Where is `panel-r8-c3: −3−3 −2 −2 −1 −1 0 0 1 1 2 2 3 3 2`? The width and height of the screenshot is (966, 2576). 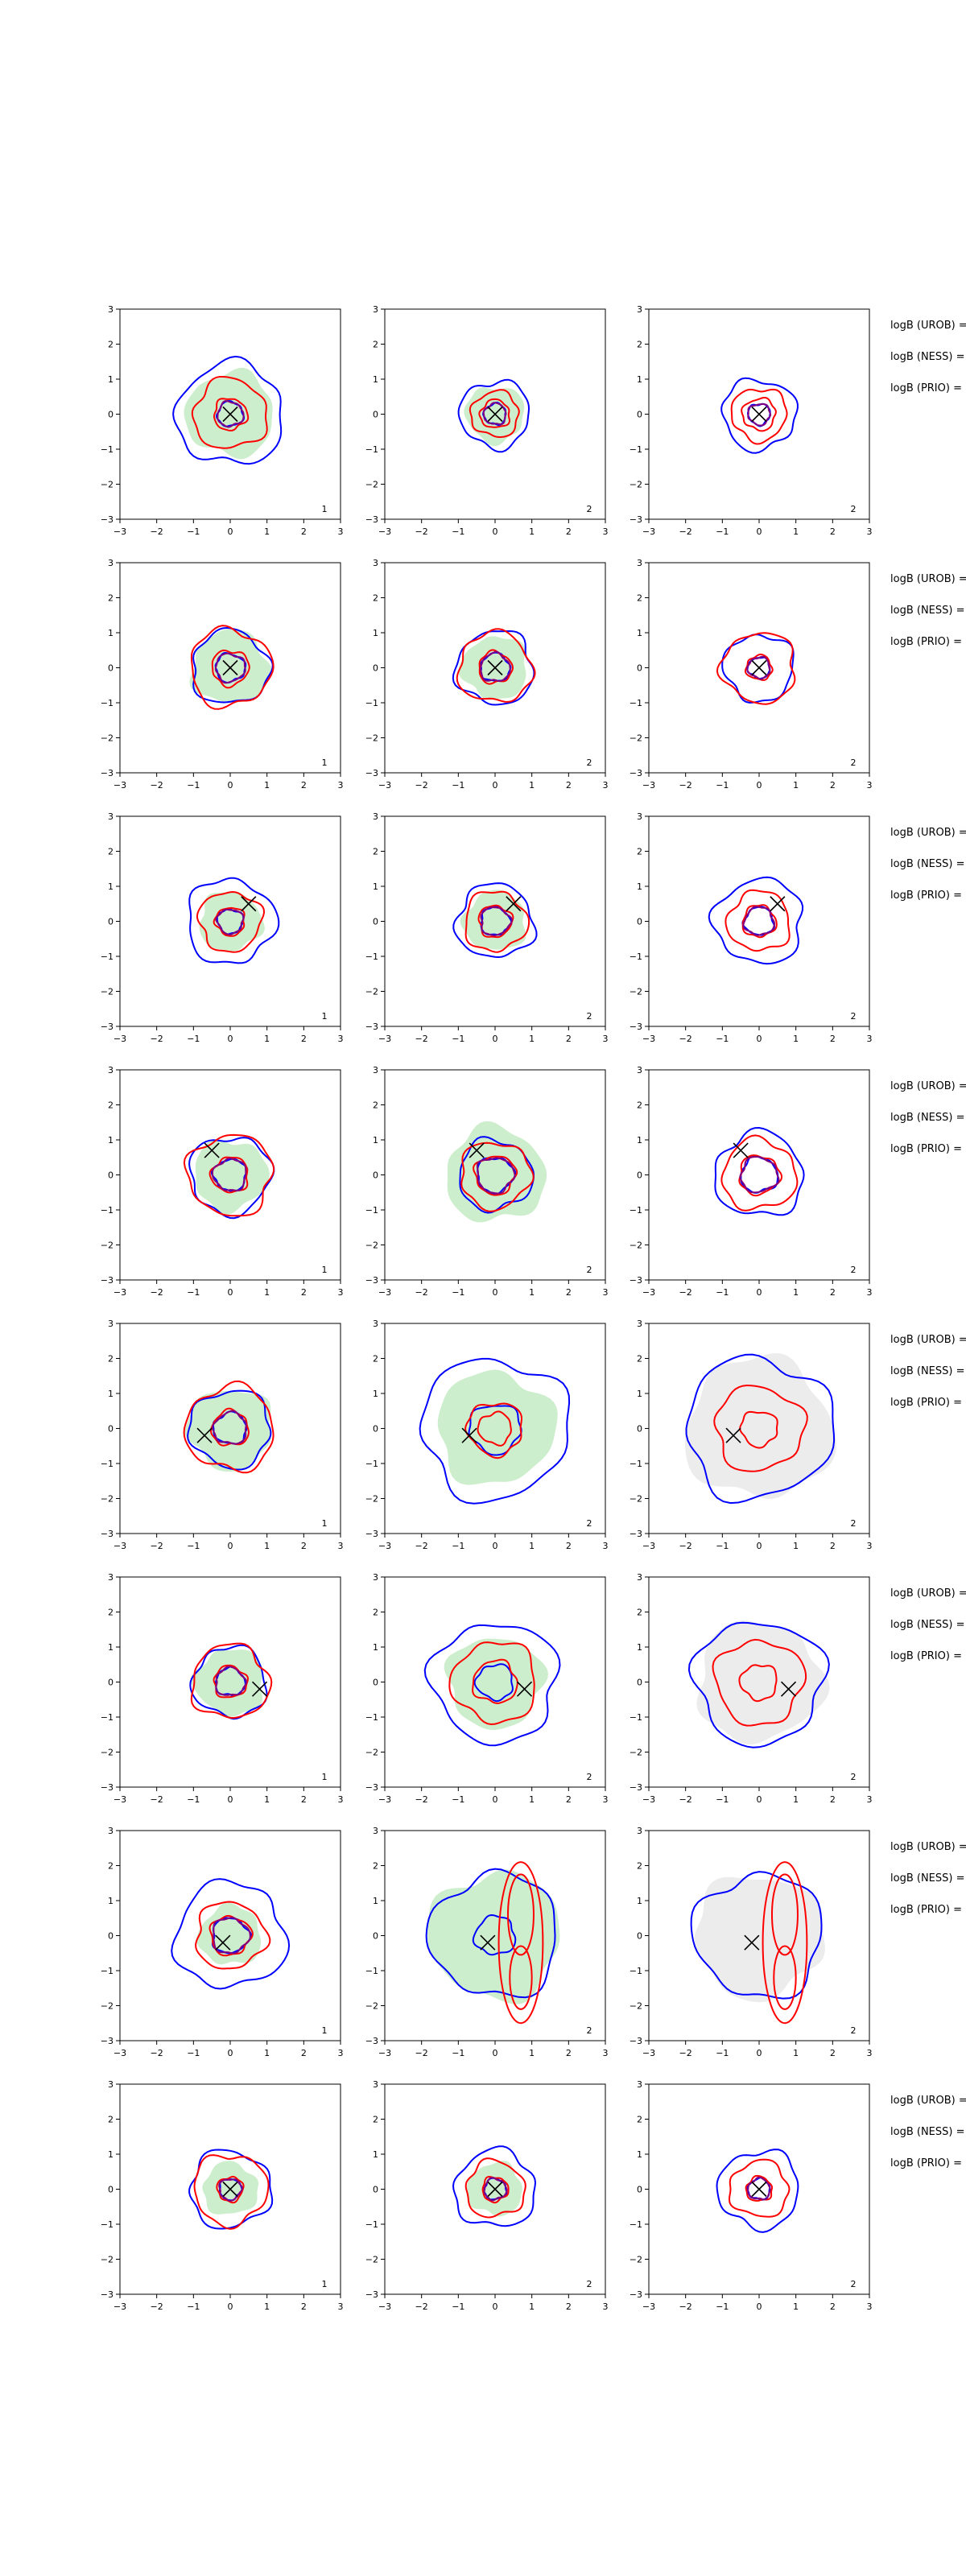 panel-r8-c3: −3−3 −2 −2 −1 −1 0 0 1 1 2 2 3 3 2 is located at coordinates (751, 2195).